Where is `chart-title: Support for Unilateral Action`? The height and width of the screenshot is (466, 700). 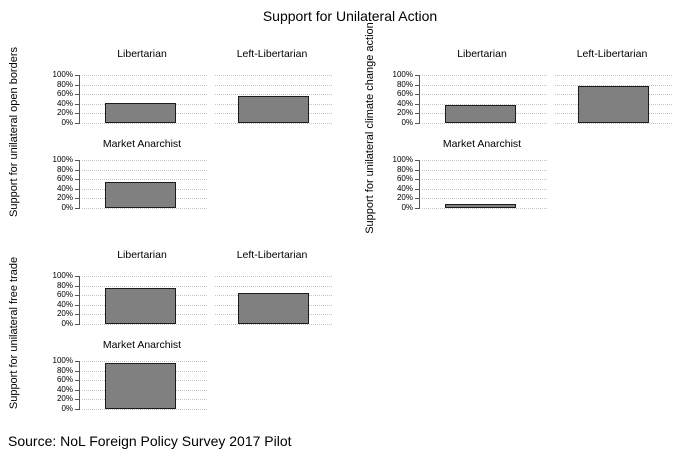 chart-title: Support for Unilateral Action is located at coordinates (350, 16).